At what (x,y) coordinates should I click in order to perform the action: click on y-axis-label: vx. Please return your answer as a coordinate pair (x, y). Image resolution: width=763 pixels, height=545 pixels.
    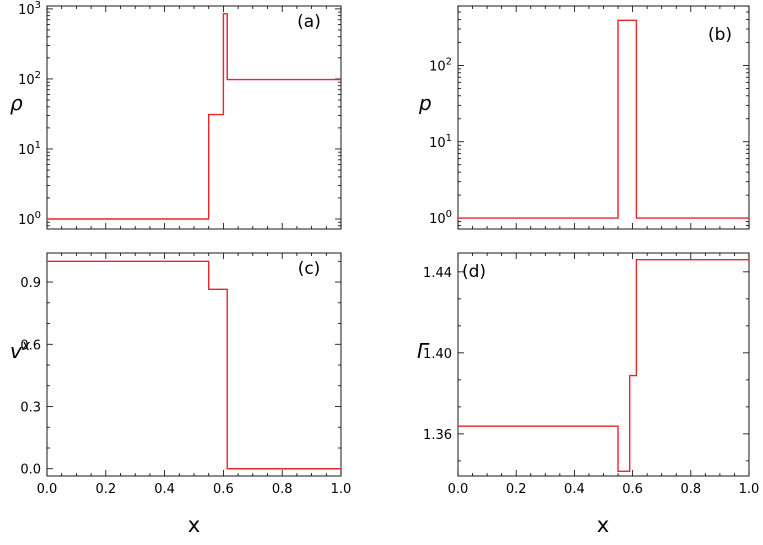
    Looking at the image, I should click on (20, 350).